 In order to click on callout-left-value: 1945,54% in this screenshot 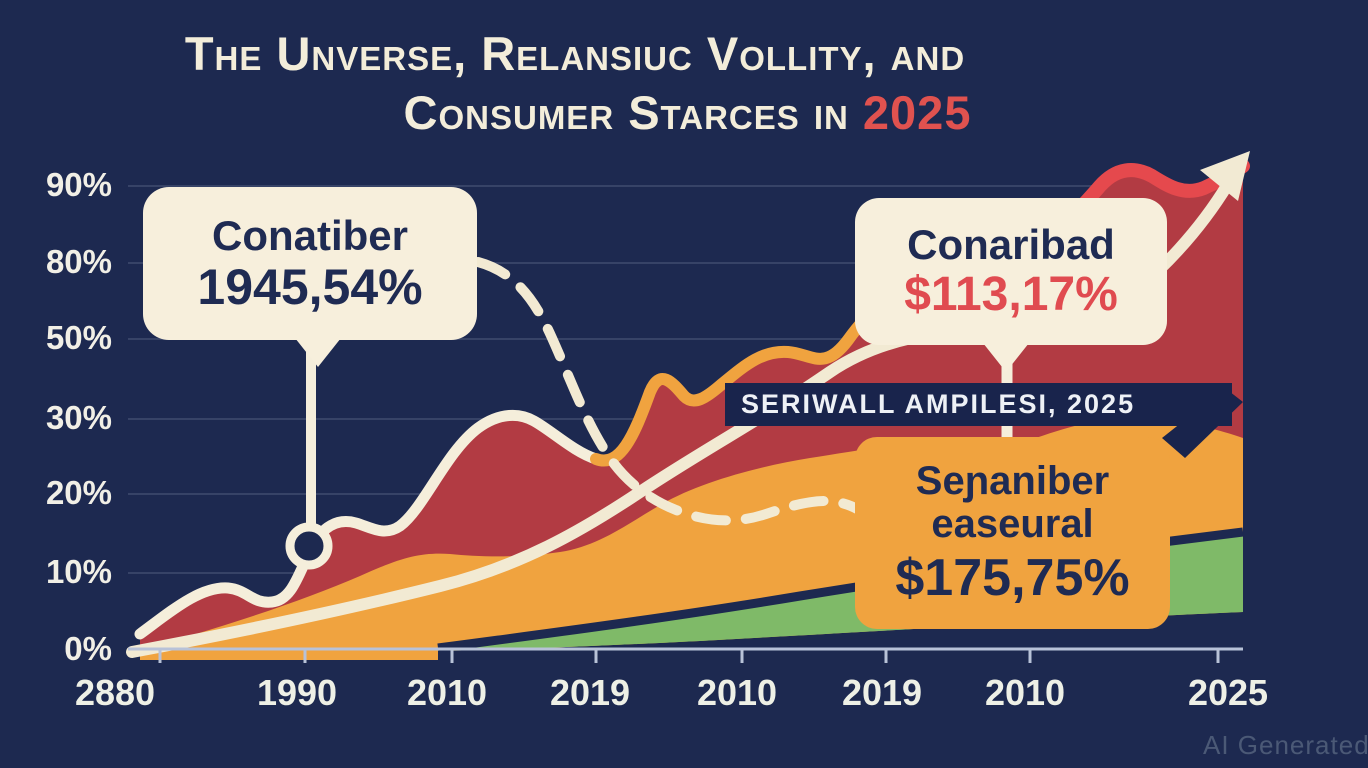, I will do `click(310, 287)`.